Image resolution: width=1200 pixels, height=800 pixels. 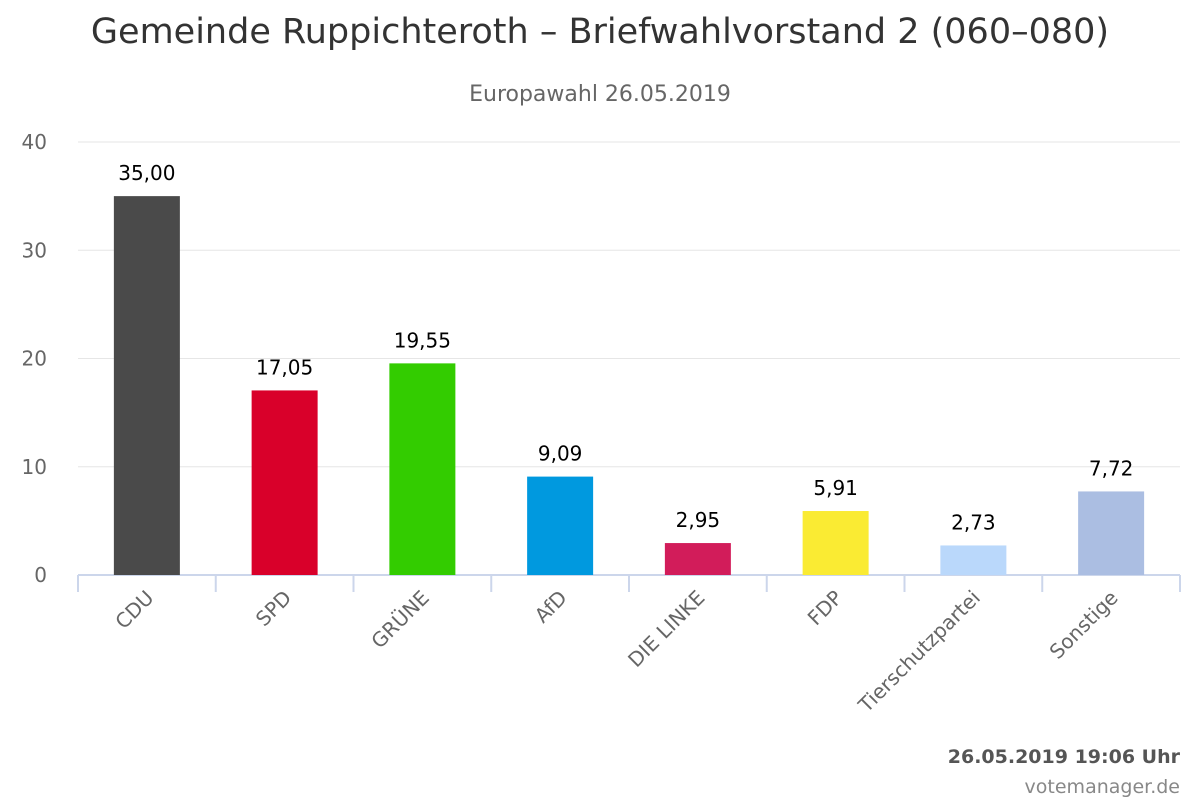 I want to click on chart-subtitle: Europawahl 26.05.2019, so click(x=600, y=94).